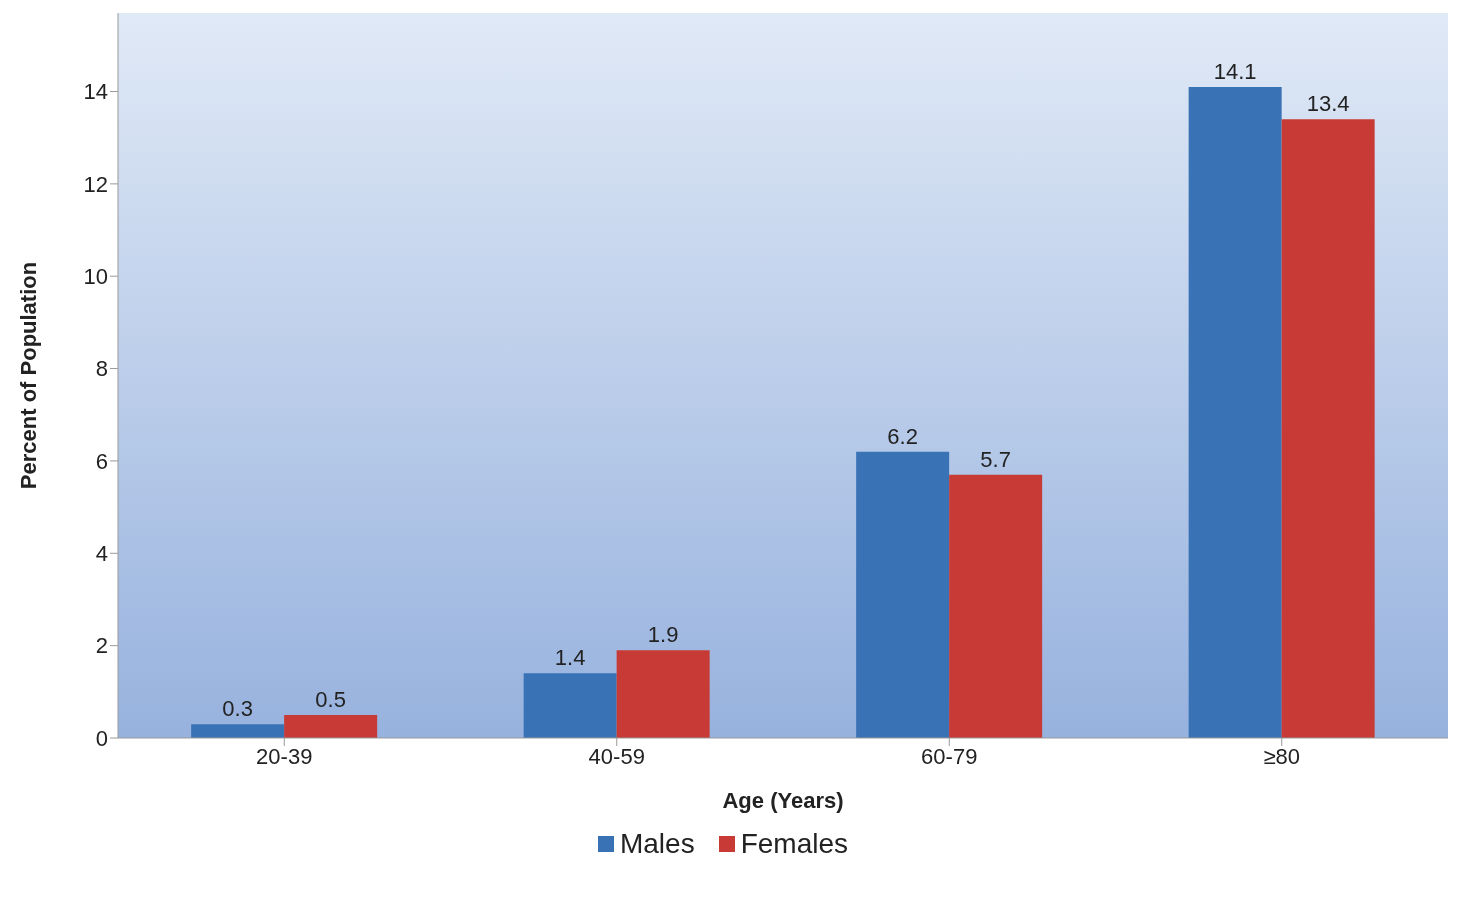  Describe the element at coordinates (949, 756) in the screenshot. I see `x-tick-label: 60-79` at that location.